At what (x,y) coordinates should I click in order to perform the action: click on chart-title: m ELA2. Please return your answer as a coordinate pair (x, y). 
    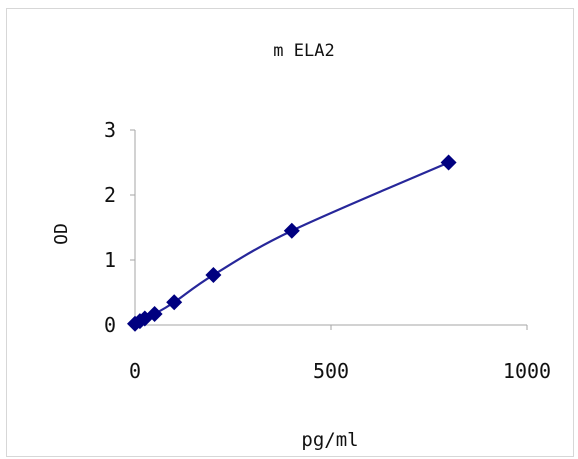
    Looking at the image, I should click on (303, 51).